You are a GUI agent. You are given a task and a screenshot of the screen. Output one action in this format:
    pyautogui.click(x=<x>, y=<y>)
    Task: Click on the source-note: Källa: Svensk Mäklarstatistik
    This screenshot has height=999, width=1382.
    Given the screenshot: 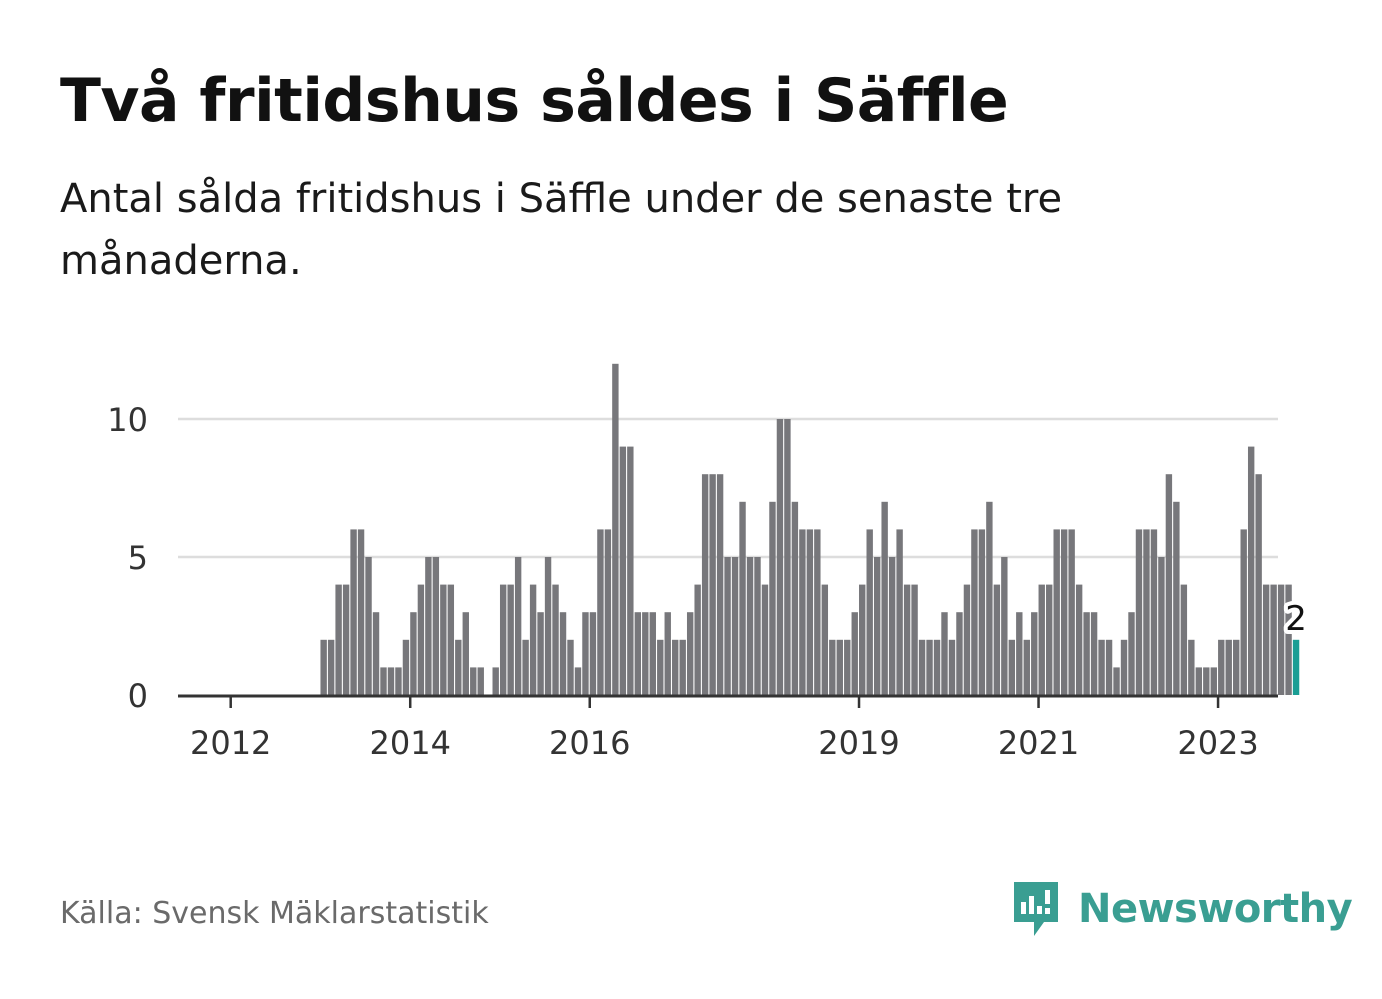 What is the action you would take?
    pyautogui.click(x=274, y=913)
    